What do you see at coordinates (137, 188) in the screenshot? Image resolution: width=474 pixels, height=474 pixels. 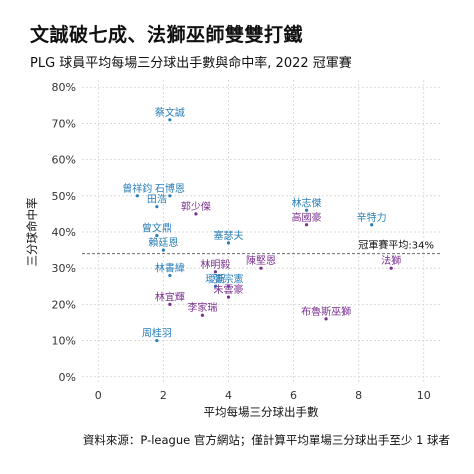 I see `data-point-label: 曾祥鈞` at bounding box center [137, 188].